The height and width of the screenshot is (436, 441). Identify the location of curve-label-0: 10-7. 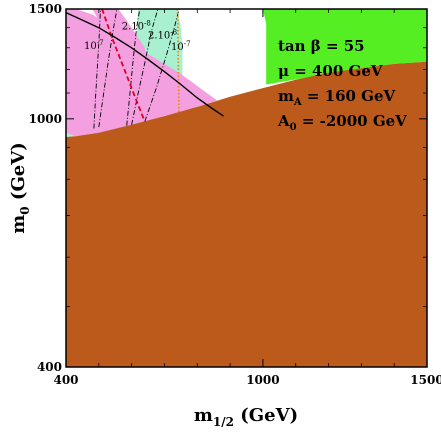
(94, 45).